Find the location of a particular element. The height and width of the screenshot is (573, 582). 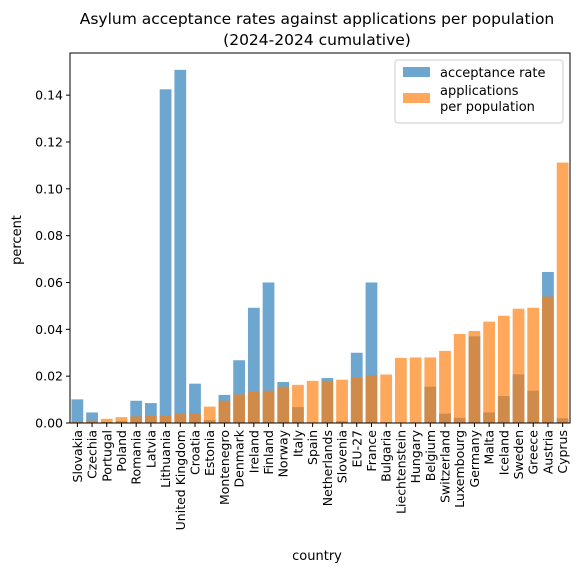

x-tick-label: Latvia is located at coordinates (150, 449).